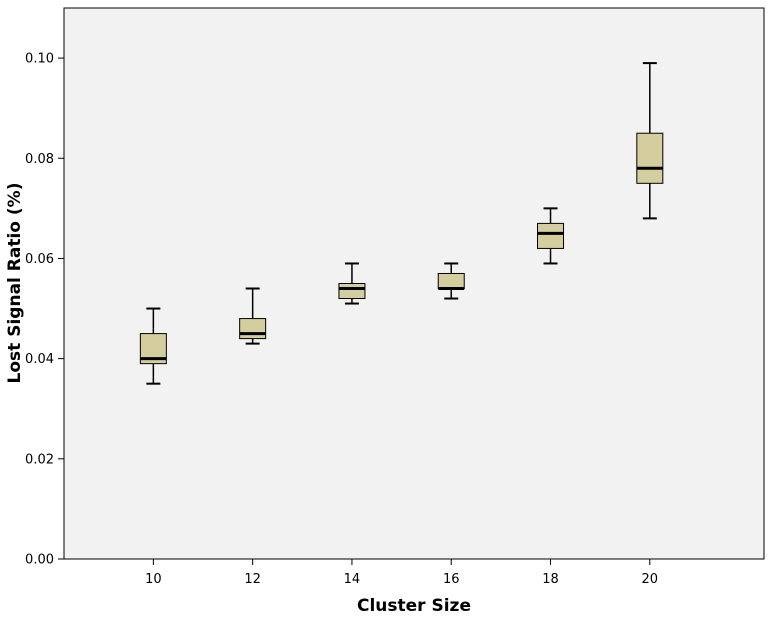  Describe the element at coordinates (39, 159) in the screenshot. I see `y-tick-label: 0.08` at that location.